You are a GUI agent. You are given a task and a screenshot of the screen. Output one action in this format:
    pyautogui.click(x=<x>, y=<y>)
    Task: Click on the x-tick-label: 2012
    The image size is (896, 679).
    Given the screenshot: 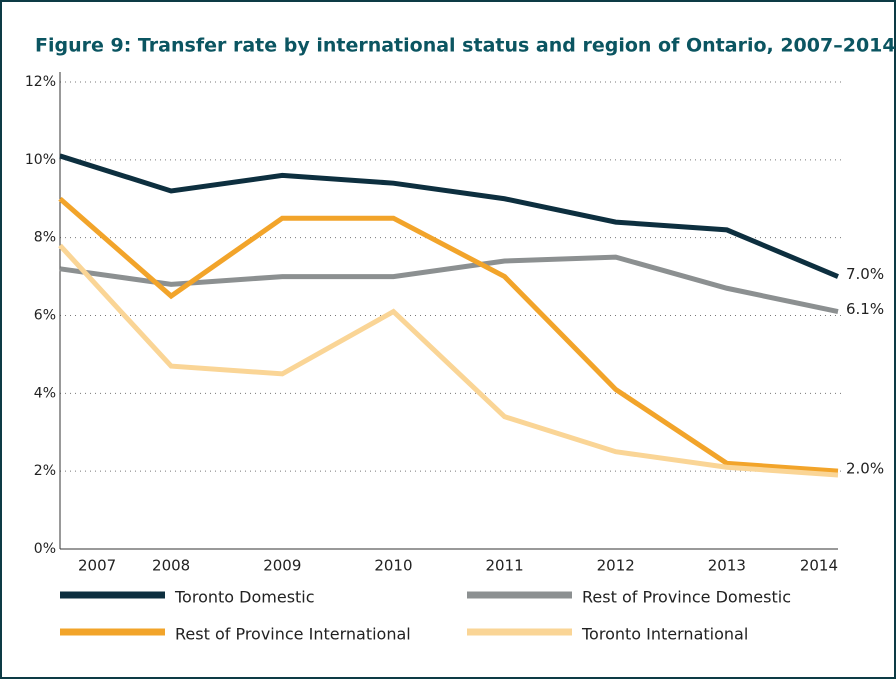 What is the action you would take?
    pyautogui.click(x=616, y=566)
    